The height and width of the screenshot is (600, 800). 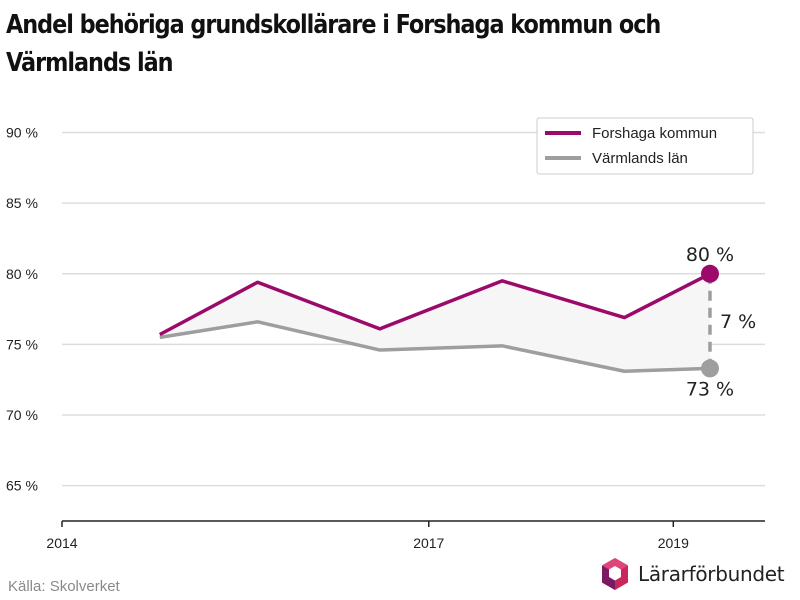 I want to click on end-point-varmlands-lan, so click(x=709, y=368).